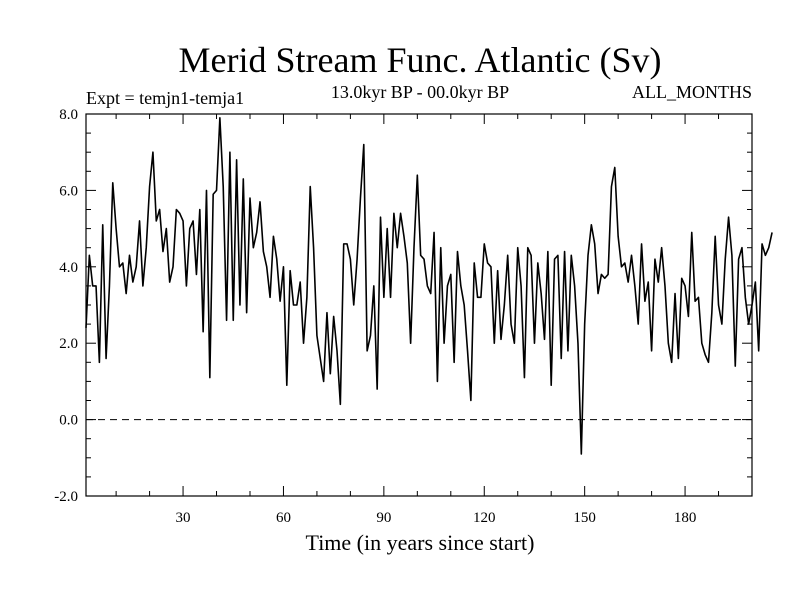  Describe the element at coordinates (165, 98) in the screenshot. I see `subtitle-left: Expt = temjn1-temja1` at that location.